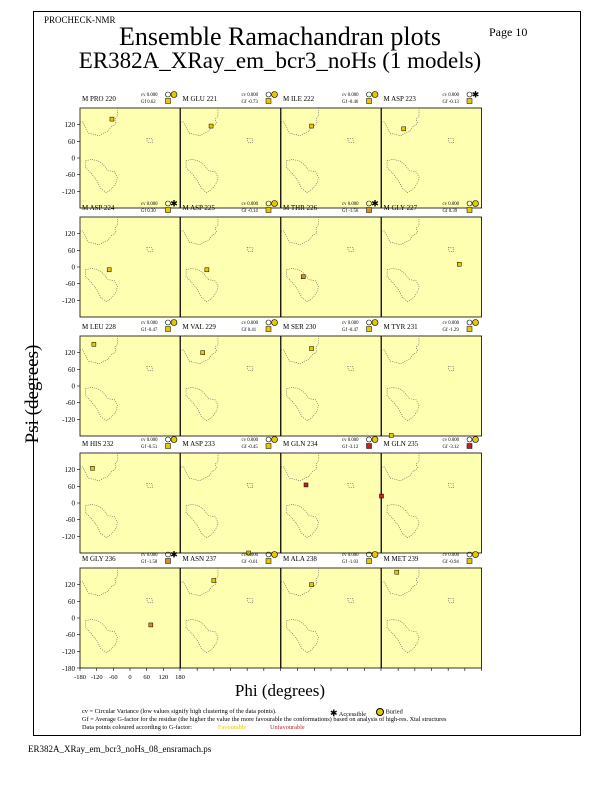 This screenshot has width=612, height=792. I want to click on ramachandran-panel: M GLY 227 cv 0.000 Gf 0.39, so click(431, 259).